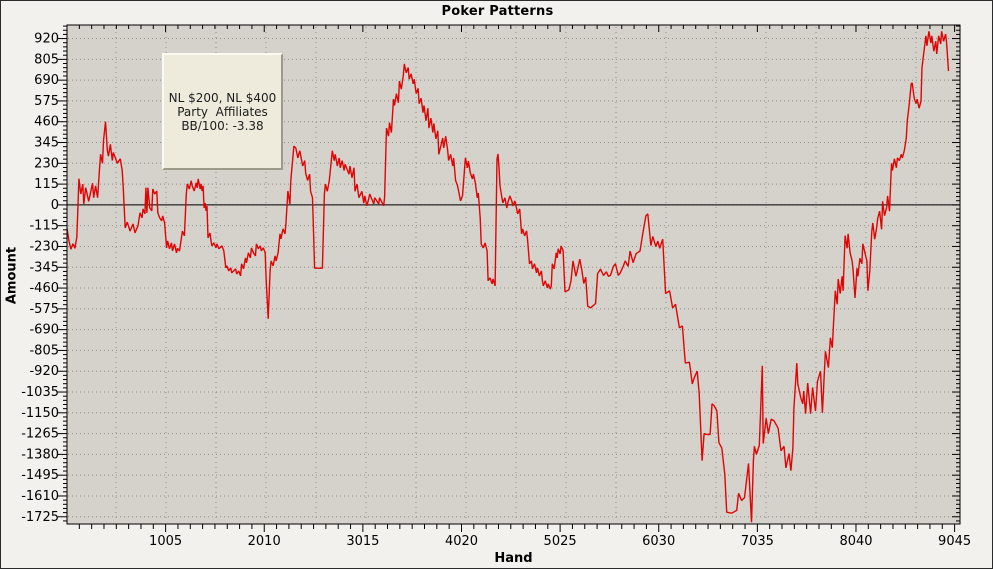 Image resolution: width=993 pixels, height=569 pixels. I want to click on legend-line-stakes: NL $200, NL $400, so click(222, 97).